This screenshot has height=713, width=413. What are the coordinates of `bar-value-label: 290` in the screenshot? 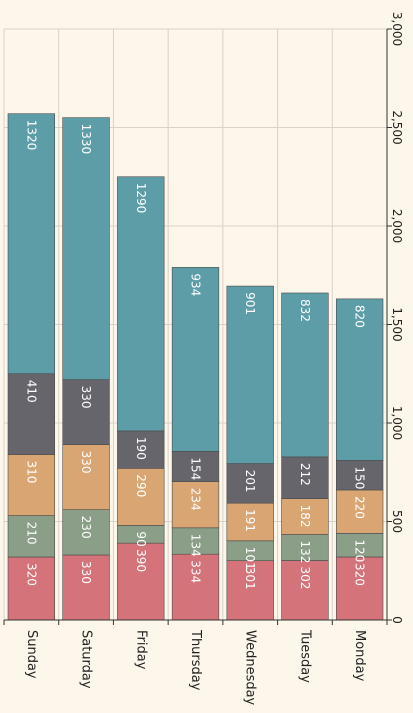 It's located at (141, 485).